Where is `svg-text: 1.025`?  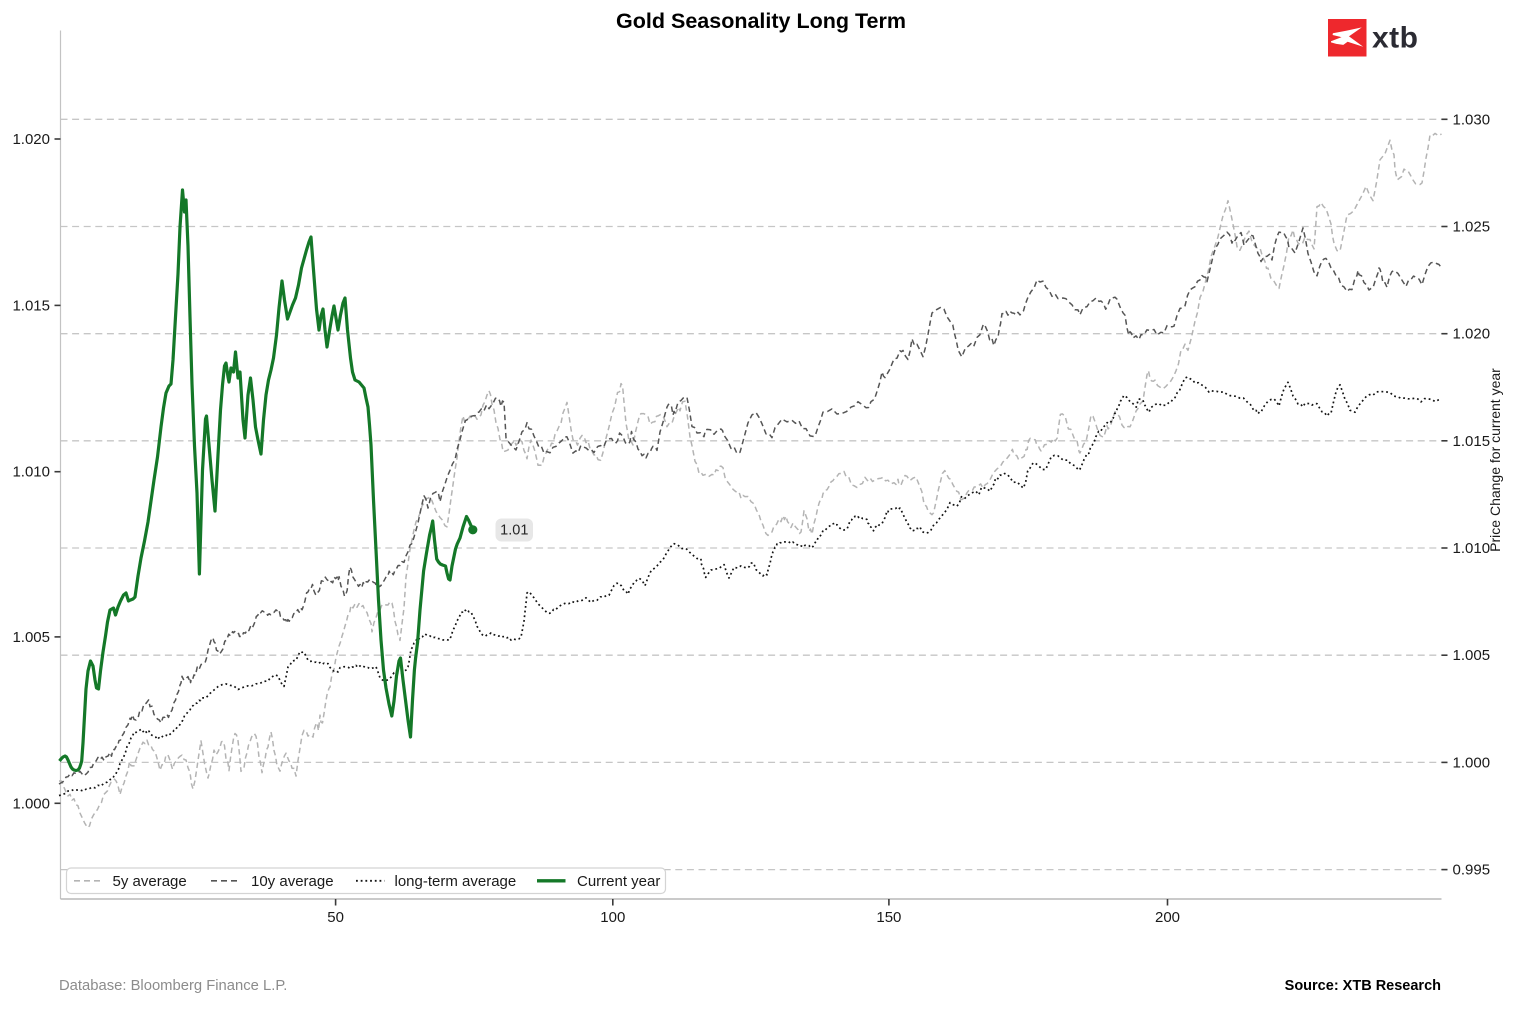 svg-text: 1.025 is located at coordinates (1472, 227).